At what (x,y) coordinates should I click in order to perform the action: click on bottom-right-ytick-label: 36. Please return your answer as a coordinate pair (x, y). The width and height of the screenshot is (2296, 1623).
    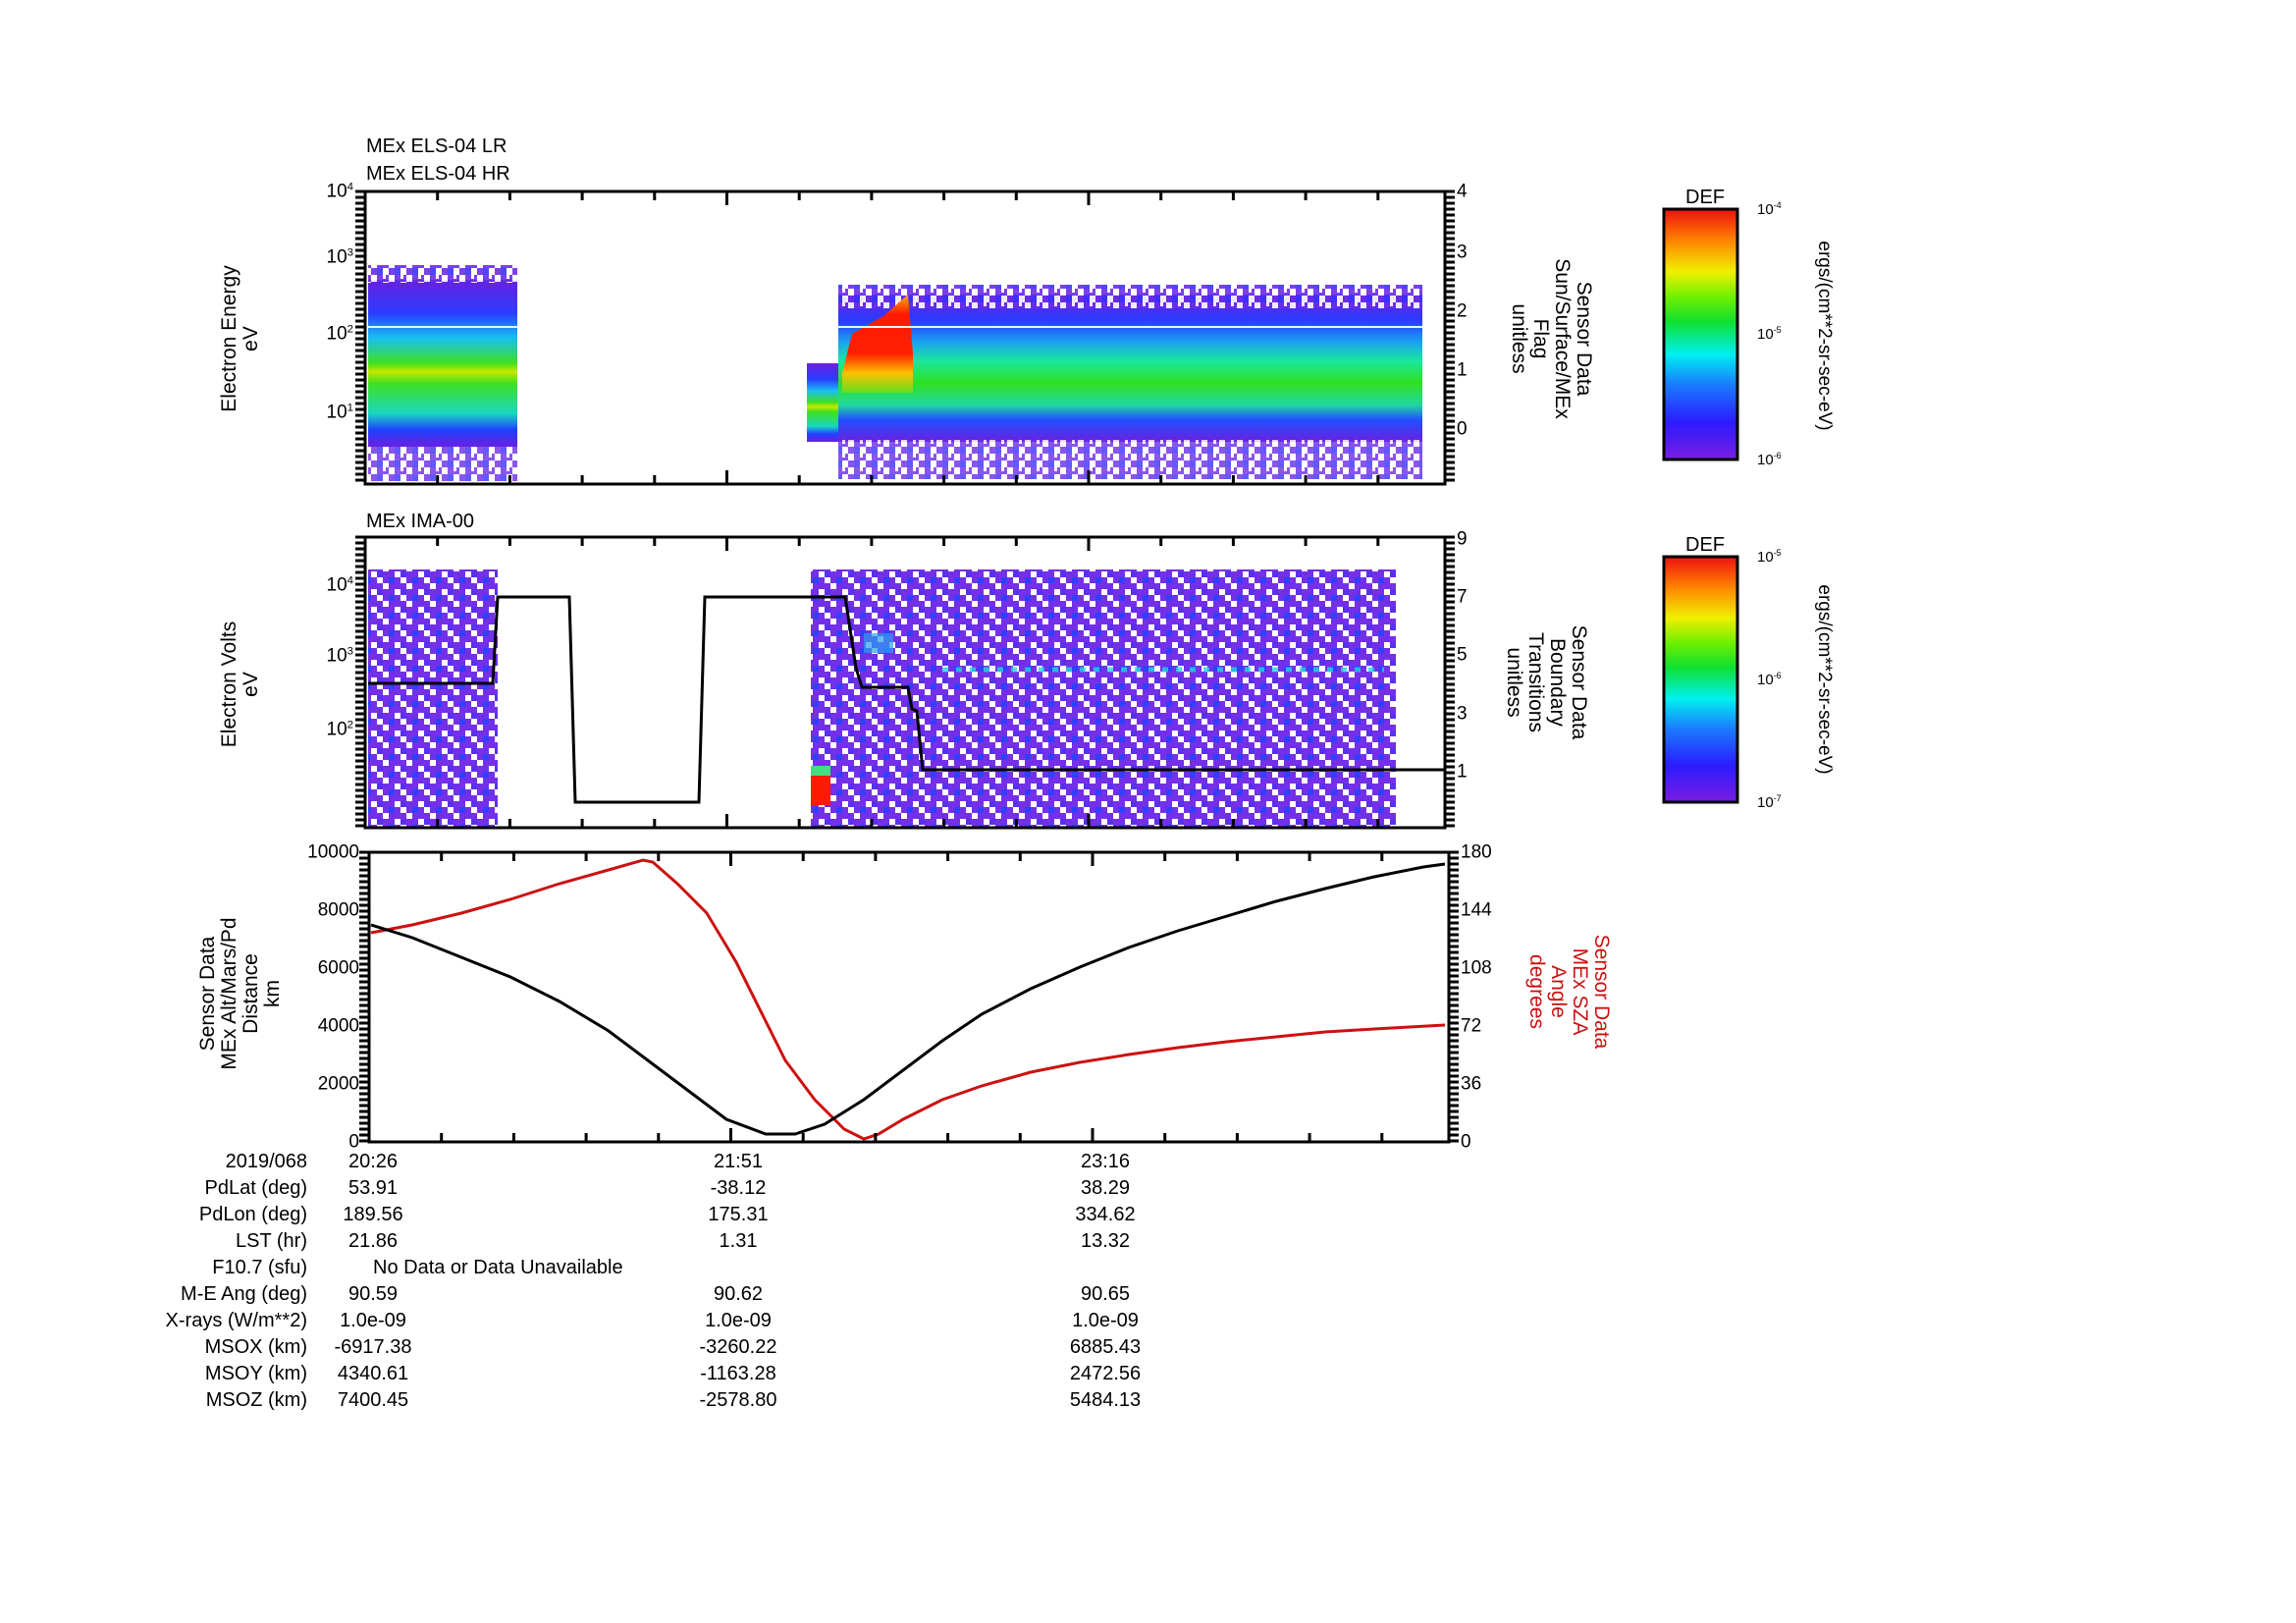
    Looking at the image, I should click on (1471, 1084).